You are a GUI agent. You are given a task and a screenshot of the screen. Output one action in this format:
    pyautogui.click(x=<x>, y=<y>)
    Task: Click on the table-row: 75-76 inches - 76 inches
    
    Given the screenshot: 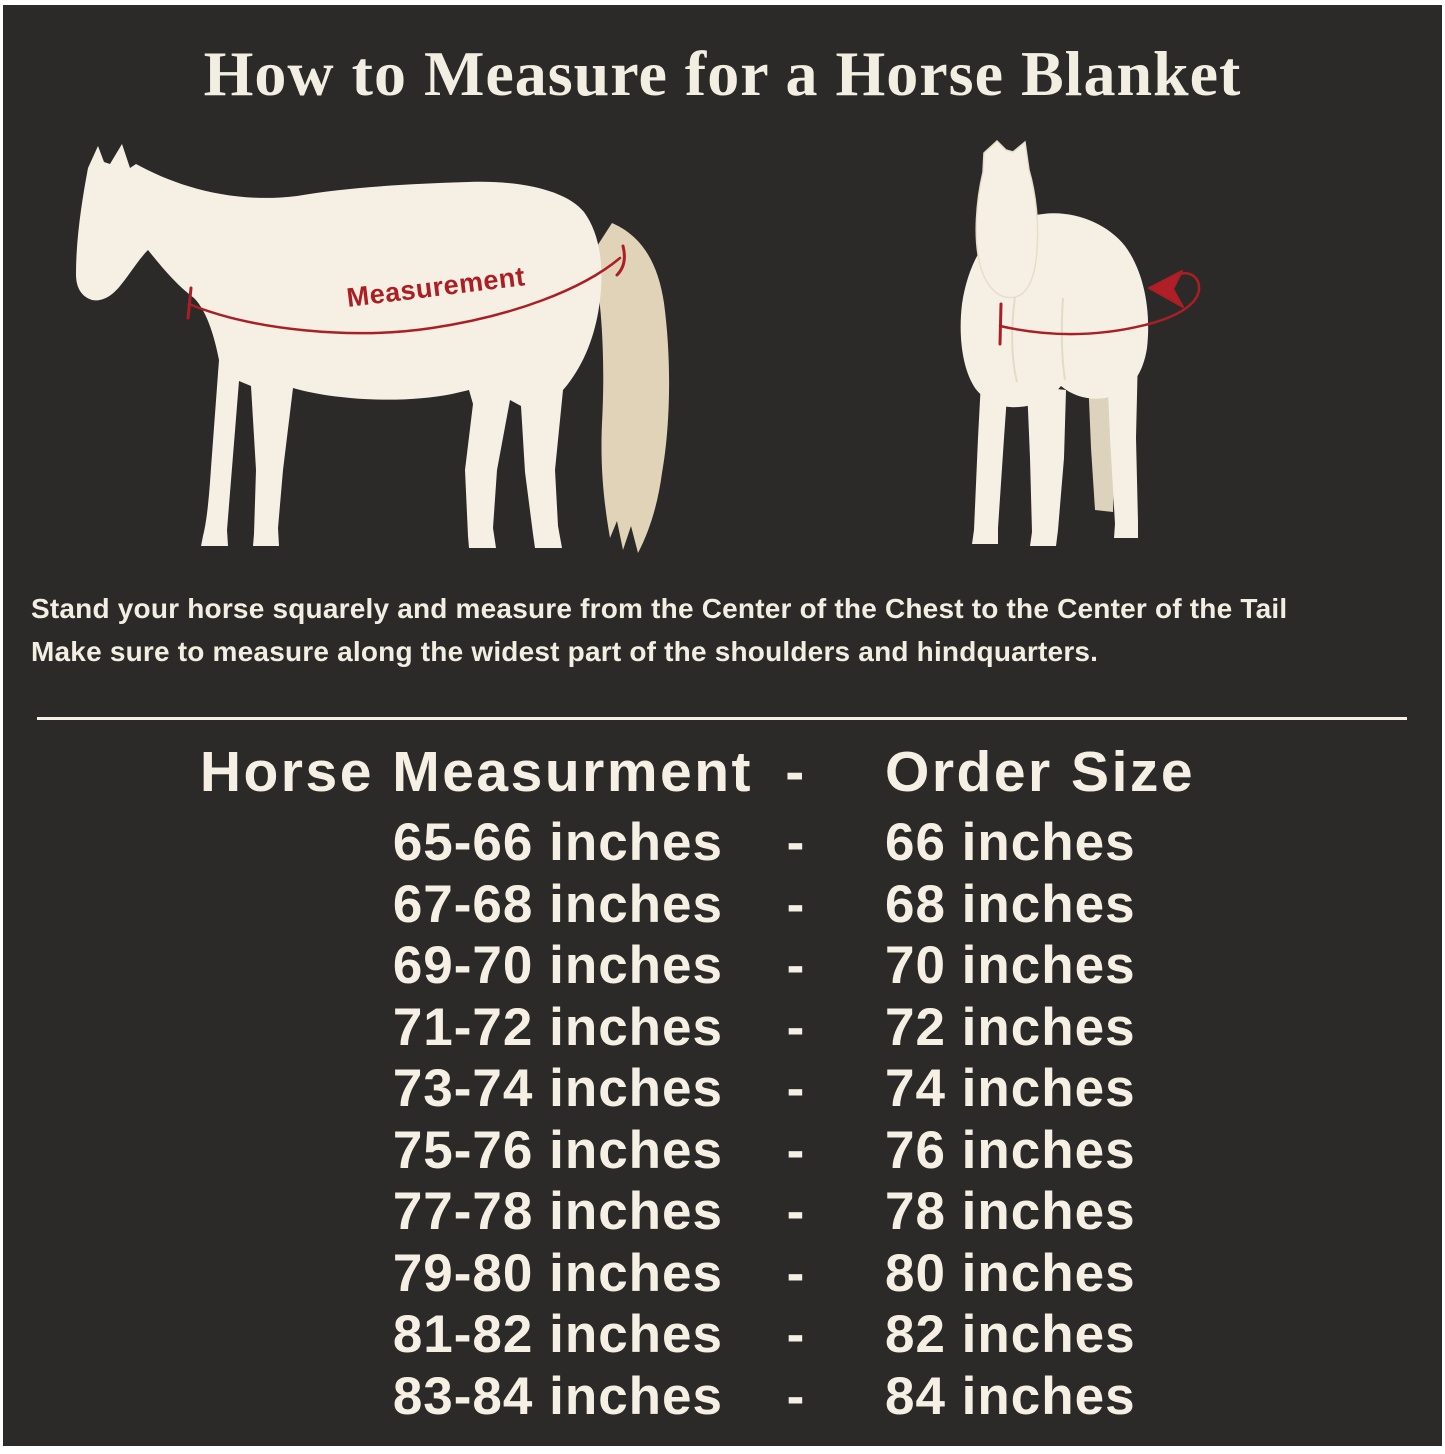 What is the action you would take?
    pyautogui.click(x=722, y=1151)
    